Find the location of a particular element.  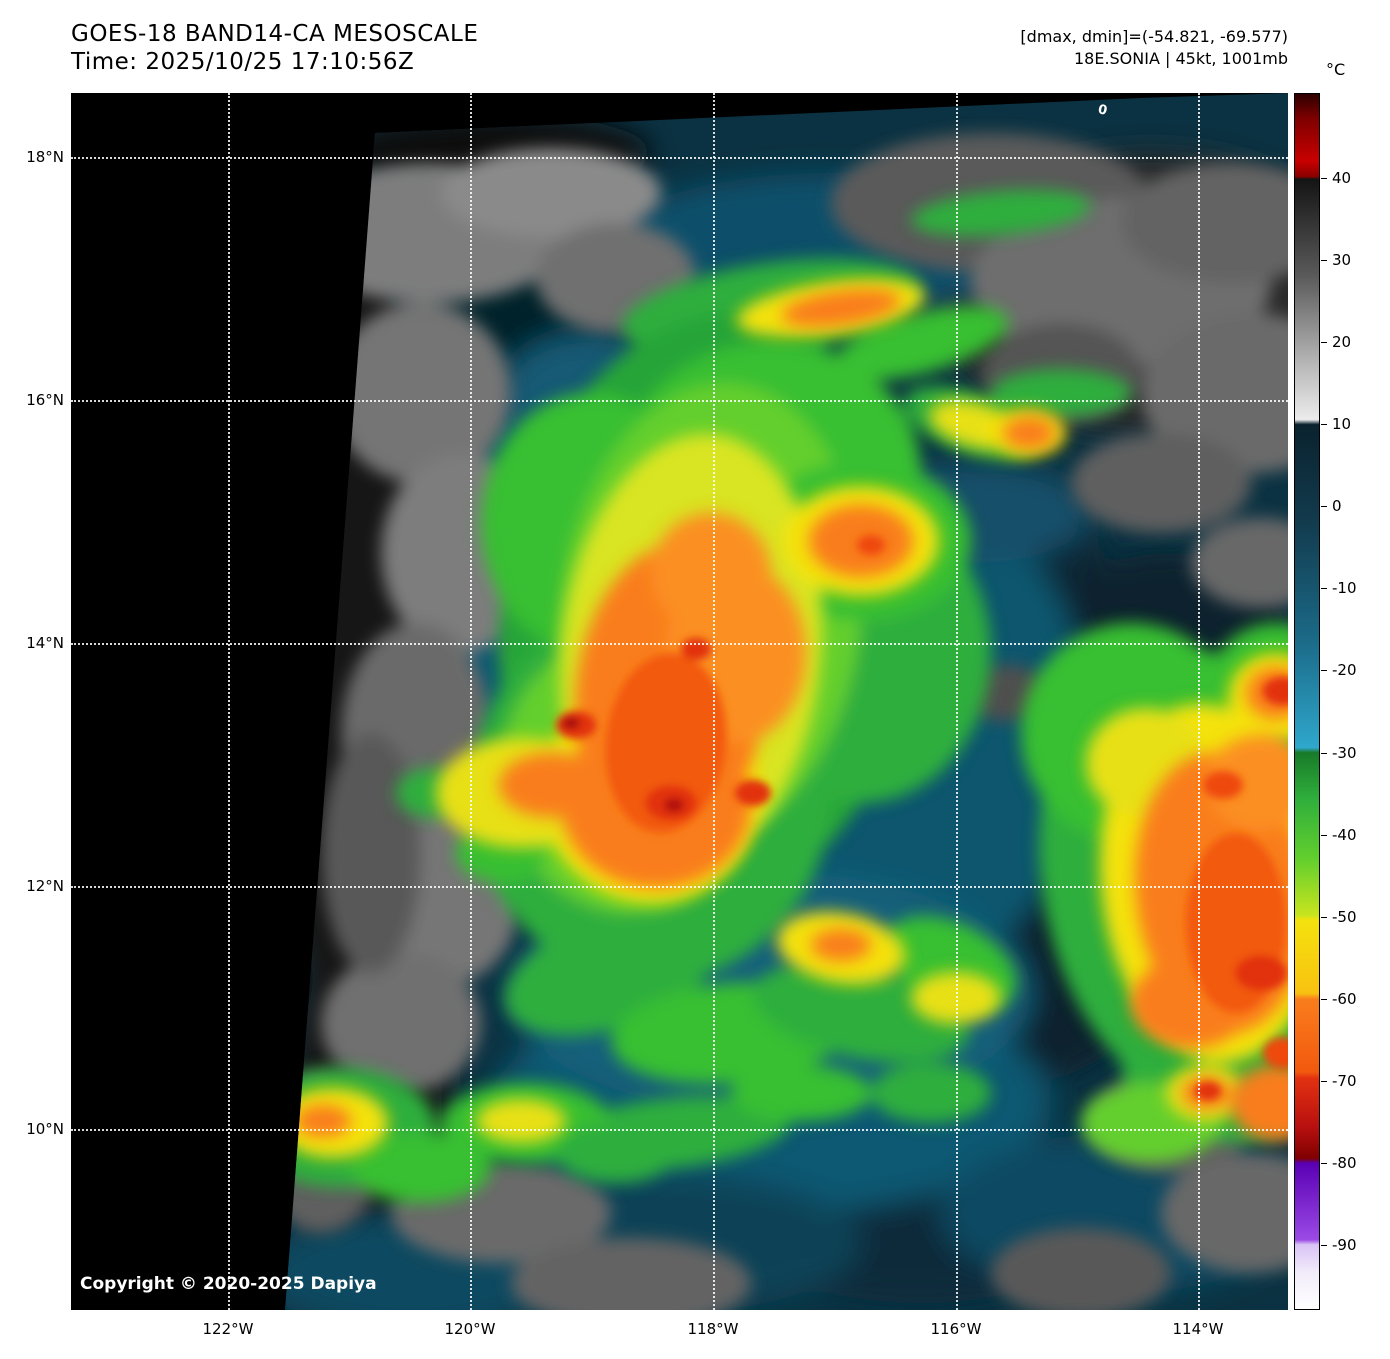

gridline-lon-120w is located at coordinates (471, 701).